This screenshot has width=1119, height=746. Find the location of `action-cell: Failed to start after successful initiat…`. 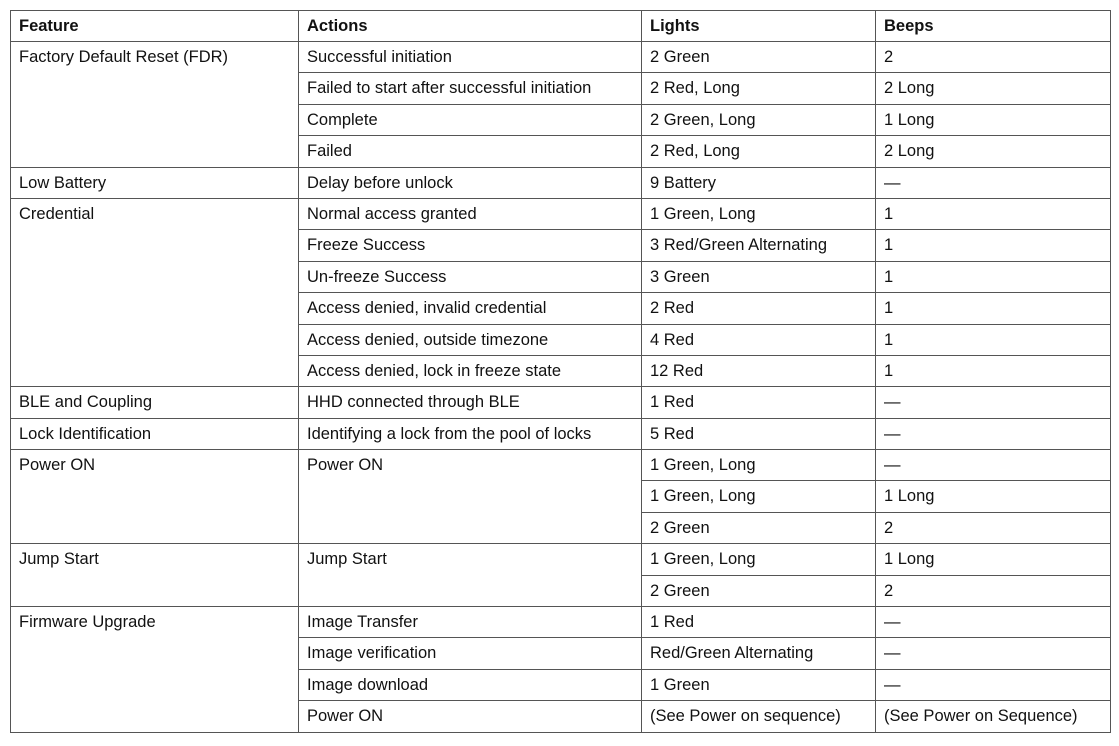

action-cell: Failed to start after successful initiat… is located at coordinates (470, 88).